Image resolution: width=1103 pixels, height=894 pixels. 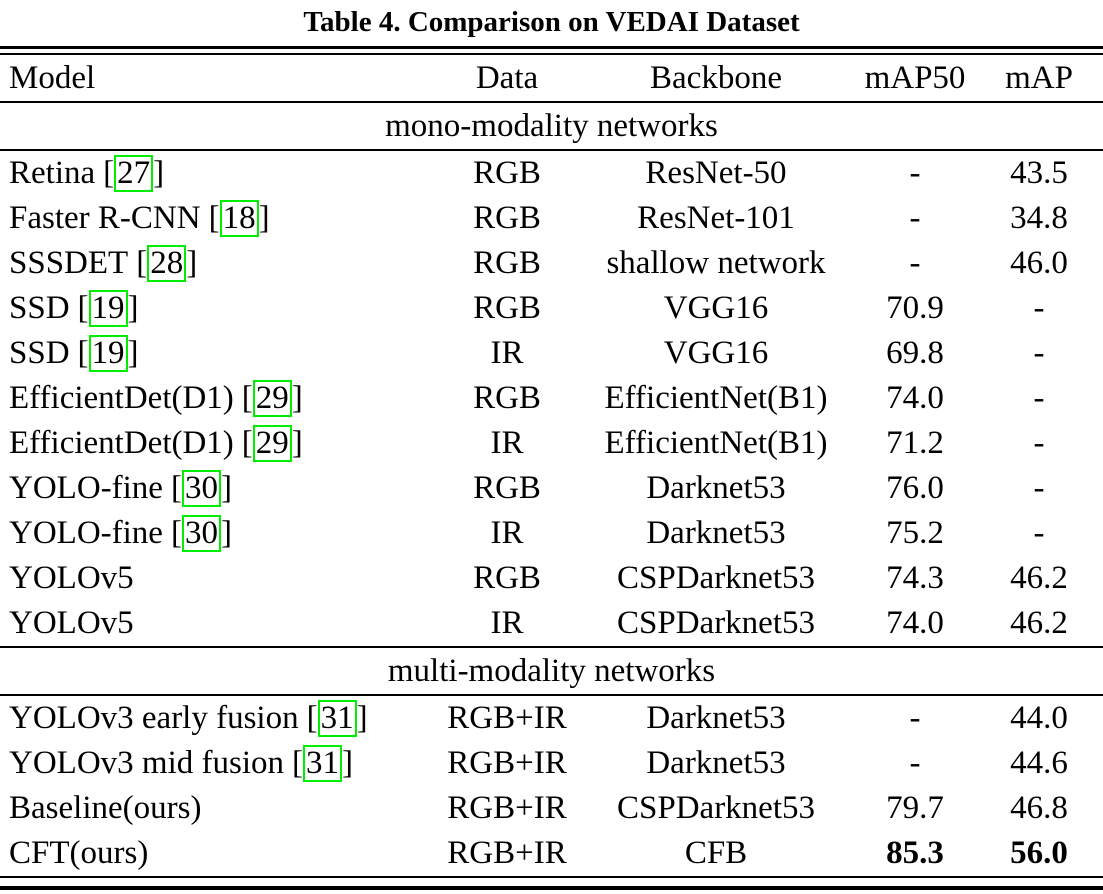 What do you see at coordinates (915, 578) in the screenshot?
I see `map50-cell: 74.3` at bounding box center [915, 578].